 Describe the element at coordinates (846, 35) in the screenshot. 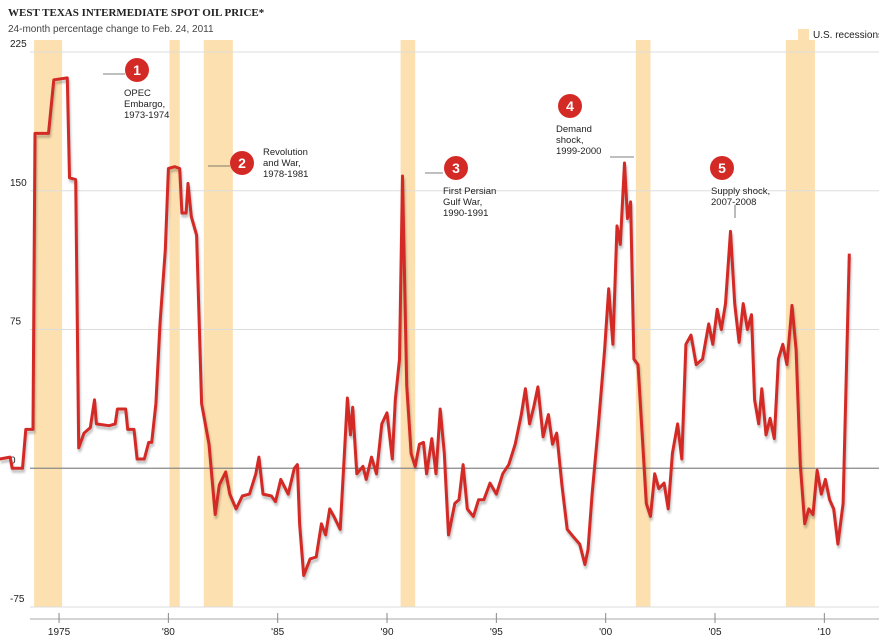

I see `legend-label: U.S. recessions` at that location.